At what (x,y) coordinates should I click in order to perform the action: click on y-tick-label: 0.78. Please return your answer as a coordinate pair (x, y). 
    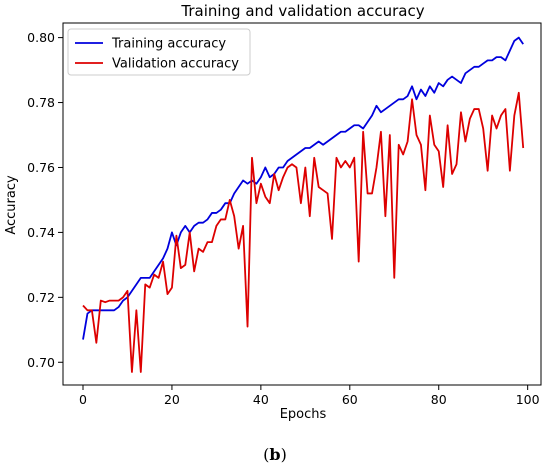
    Looking at the image, I should click on (41, 102).